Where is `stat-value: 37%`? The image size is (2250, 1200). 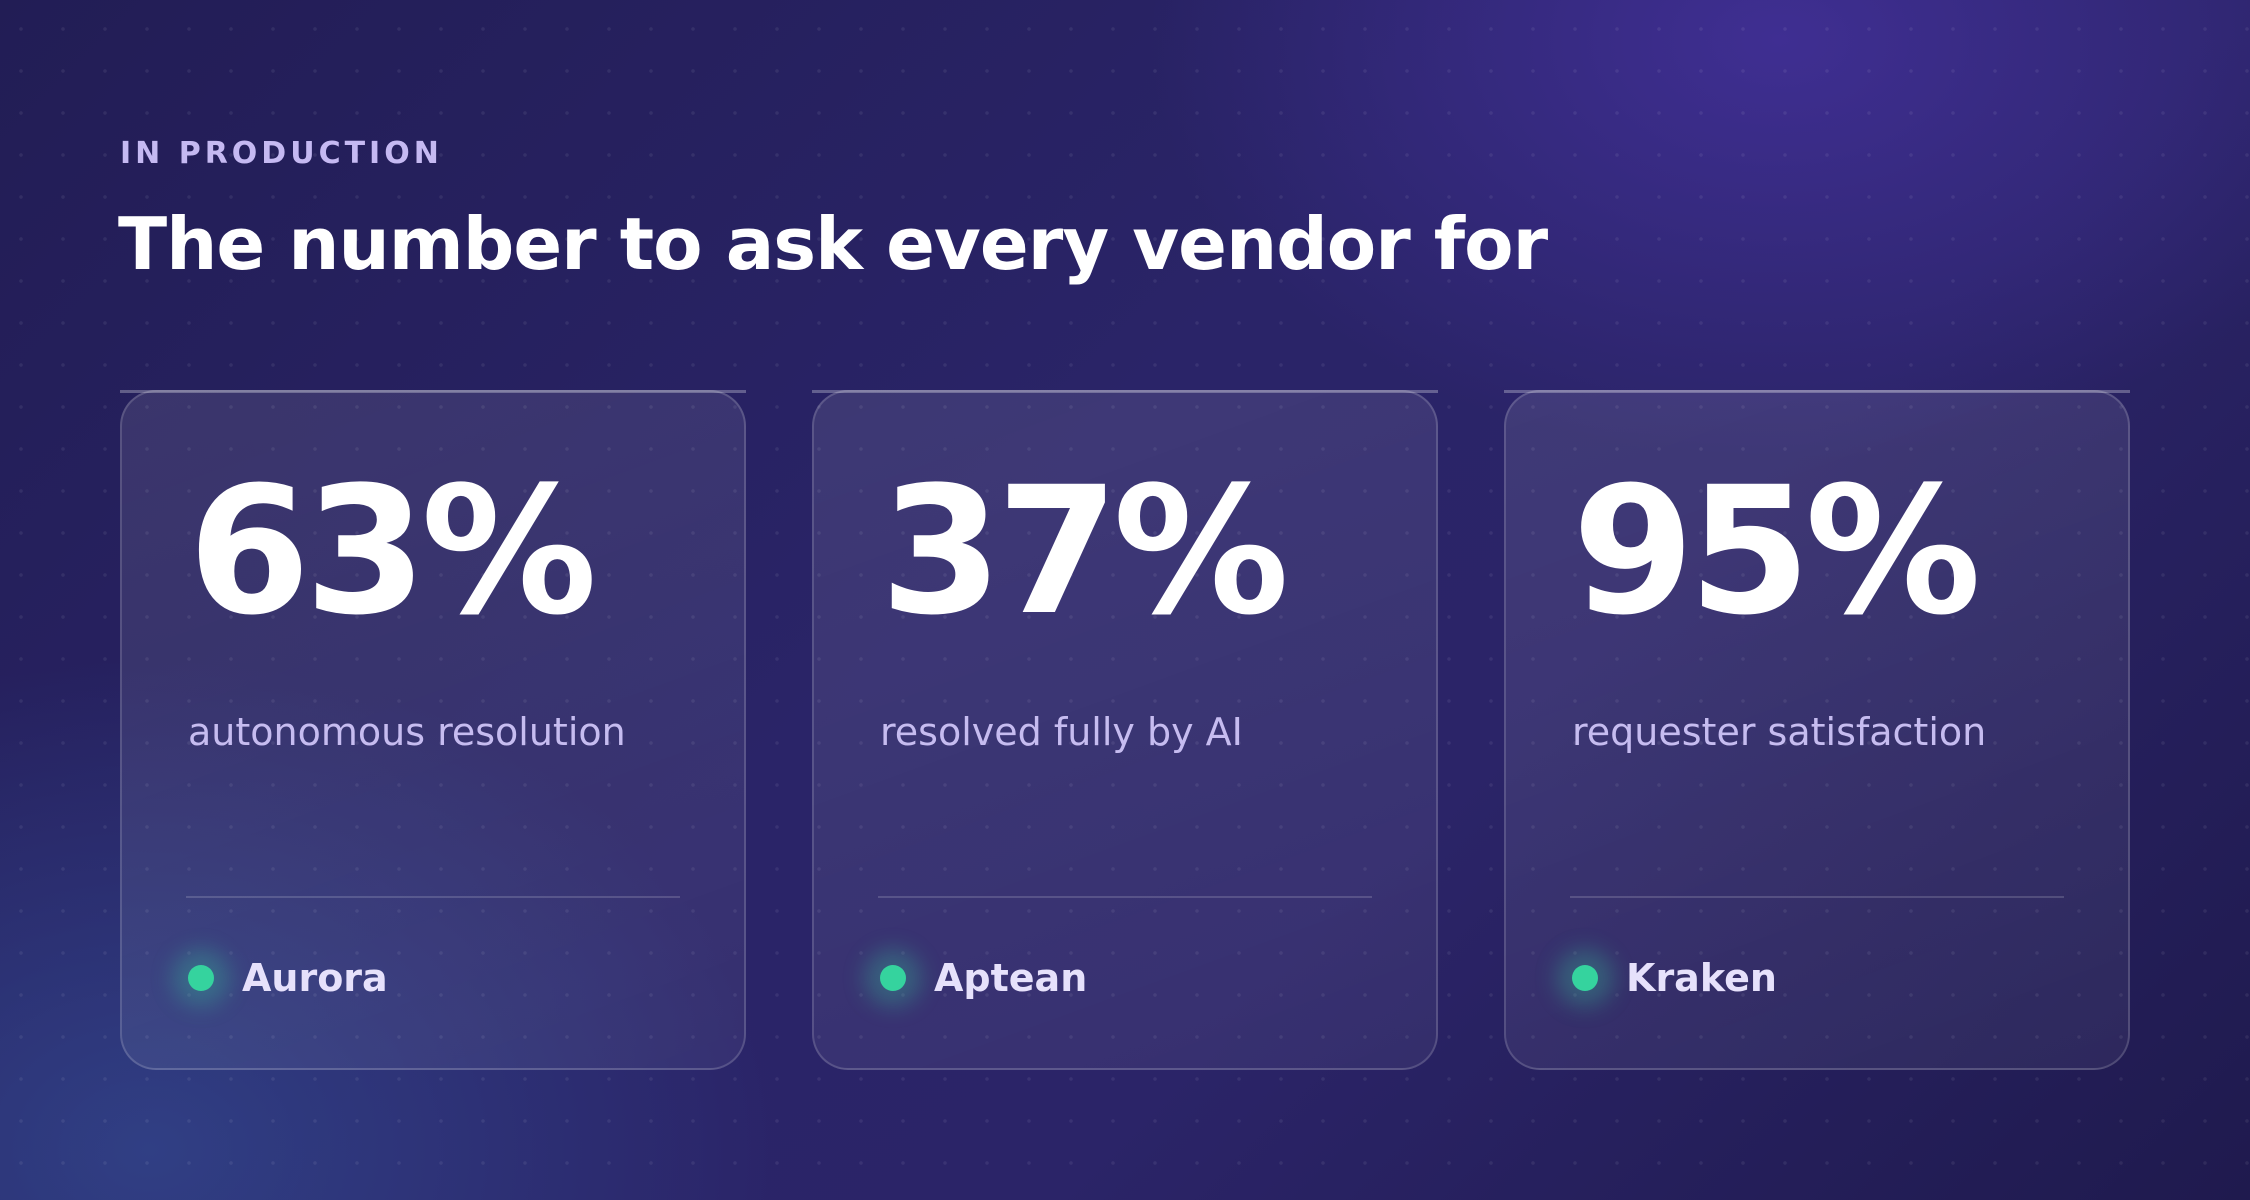 stat-value: 37% is located at coordinates (1084, 551).